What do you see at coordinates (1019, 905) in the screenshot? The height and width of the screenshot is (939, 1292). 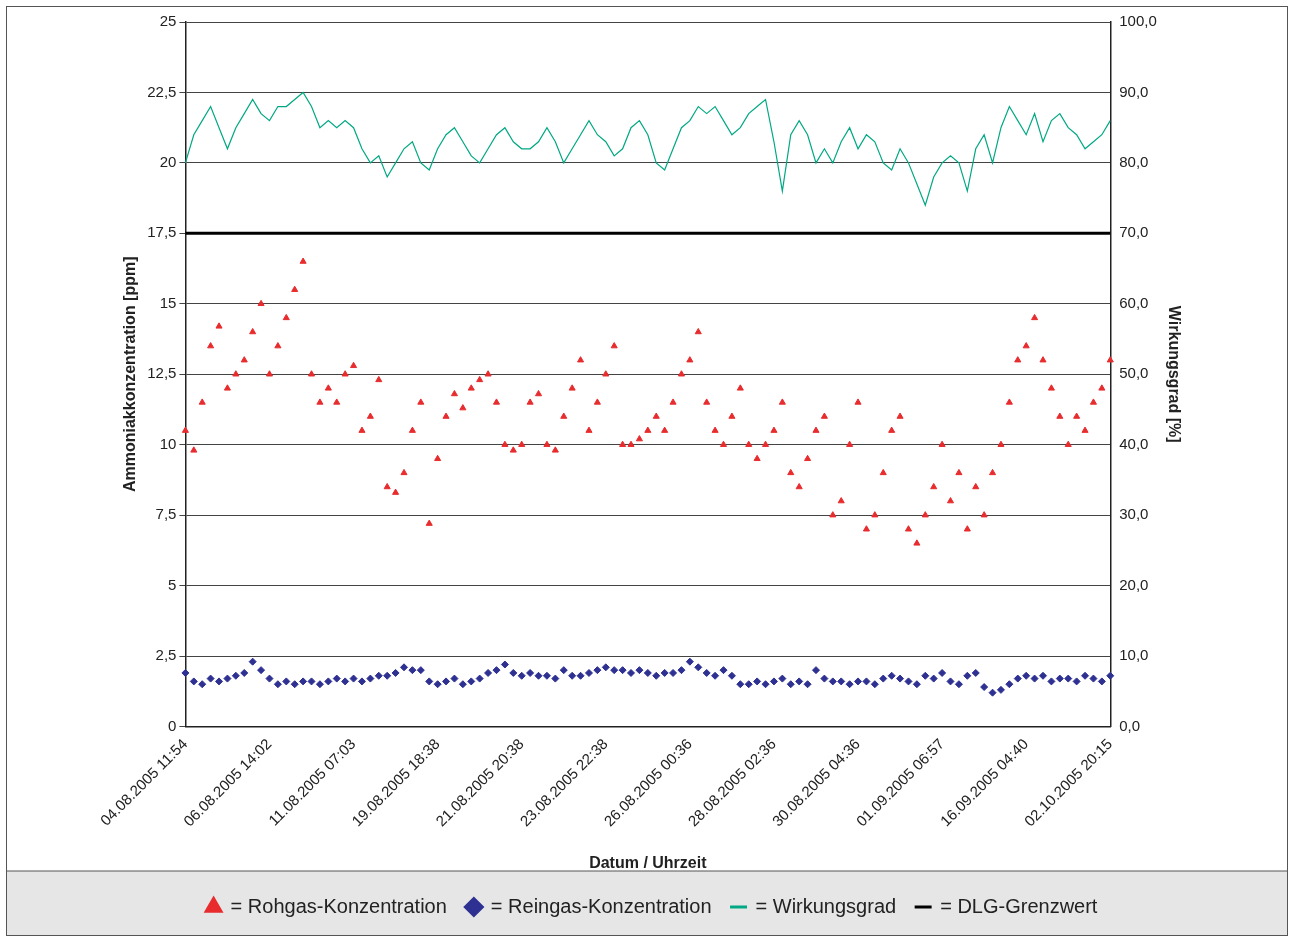 I see `legend-label: = DLG-Grenzwert` at bounding box center [1019, 905].